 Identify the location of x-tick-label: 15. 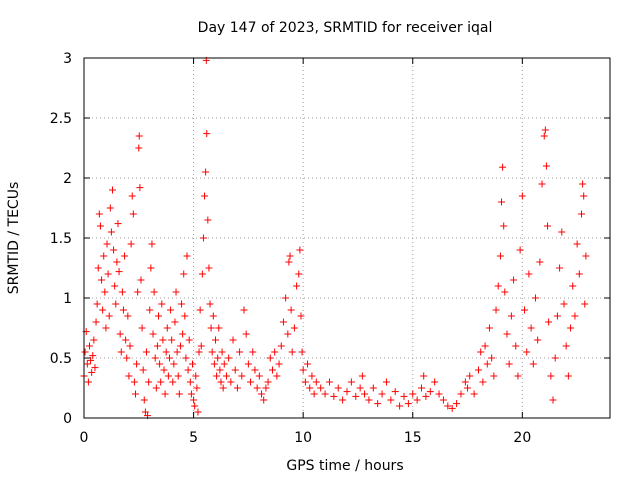
(413, 438).